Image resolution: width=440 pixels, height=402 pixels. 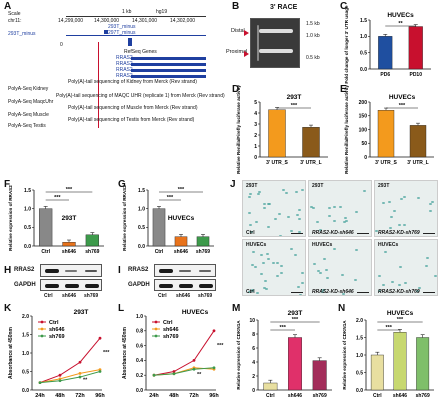 I want to click on size-1-0kb: 1.0 kb, so click(x=313, y=36).